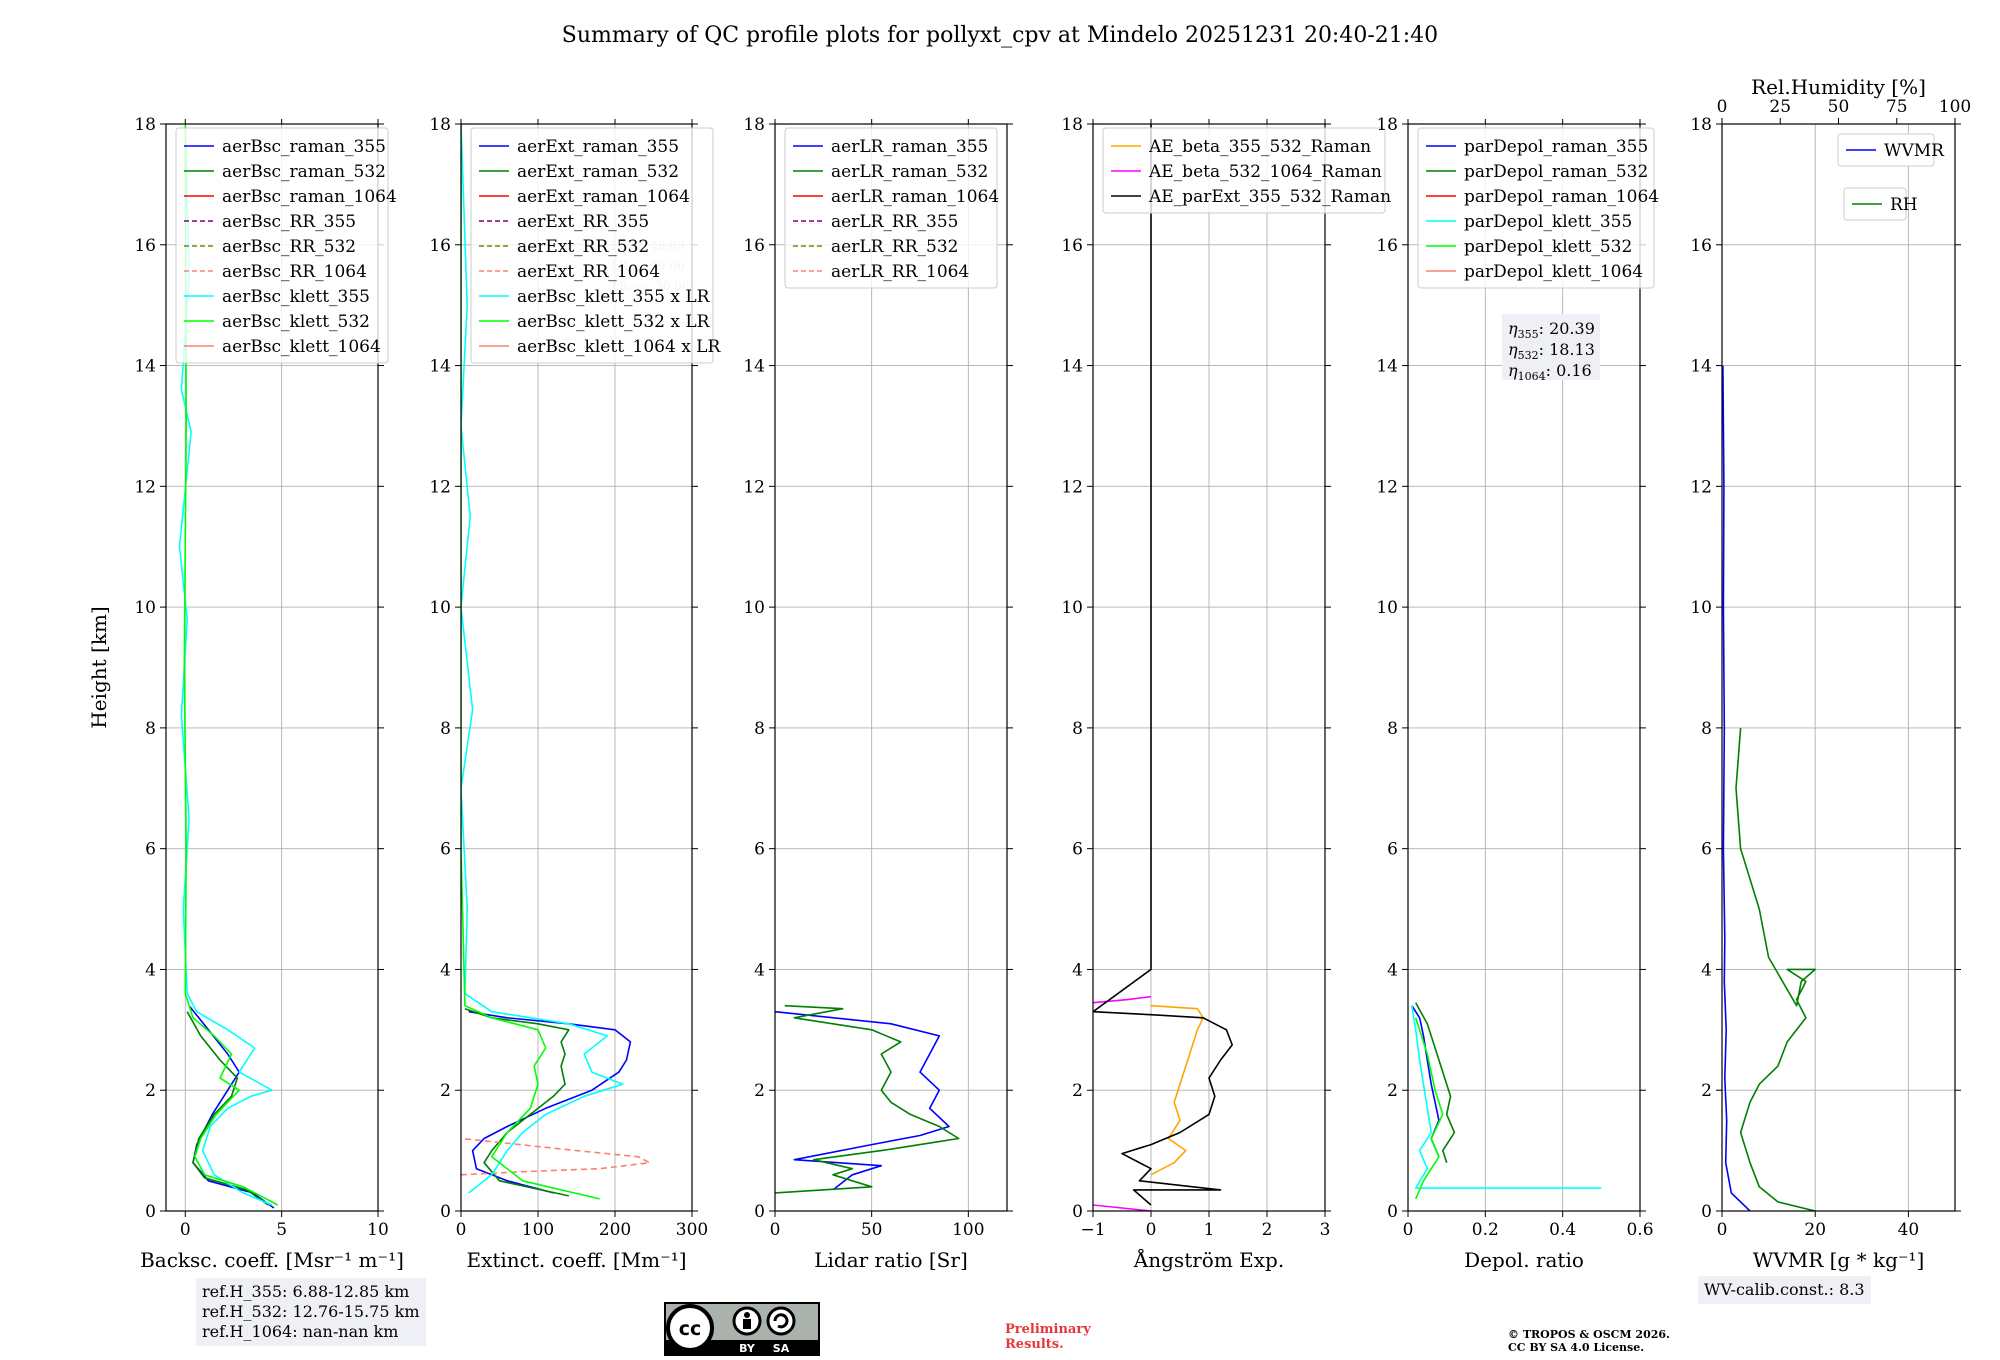  I want to click on x-tick-label: 300, so click(692, 1230).